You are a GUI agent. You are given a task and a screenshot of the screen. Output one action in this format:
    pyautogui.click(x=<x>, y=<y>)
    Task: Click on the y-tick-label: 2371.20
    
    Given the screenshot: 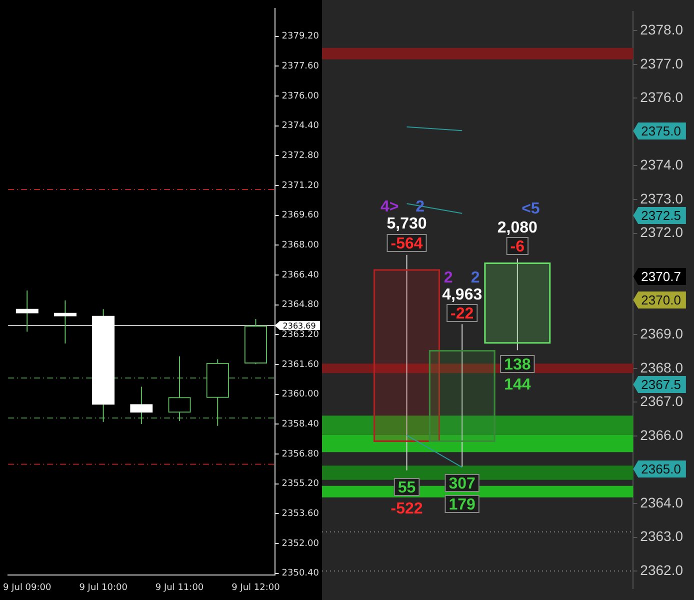 What is the action you would take?
    pyautogui.click(x=301, y=185)
    